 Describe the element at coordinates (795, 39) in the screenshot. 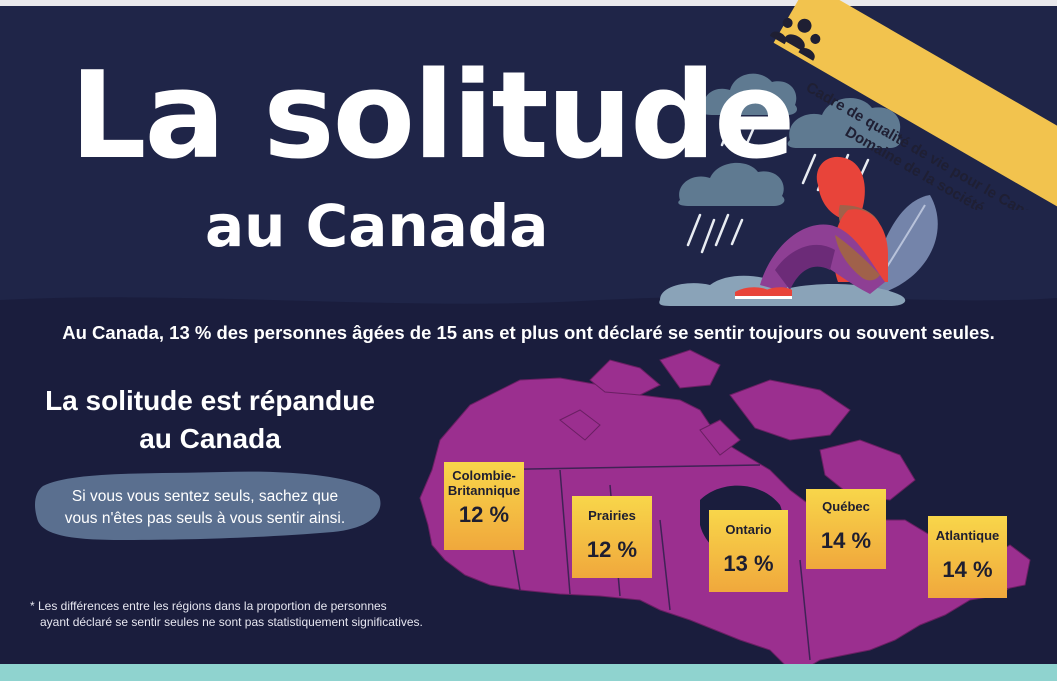

I see `people-group-icon` at that location.